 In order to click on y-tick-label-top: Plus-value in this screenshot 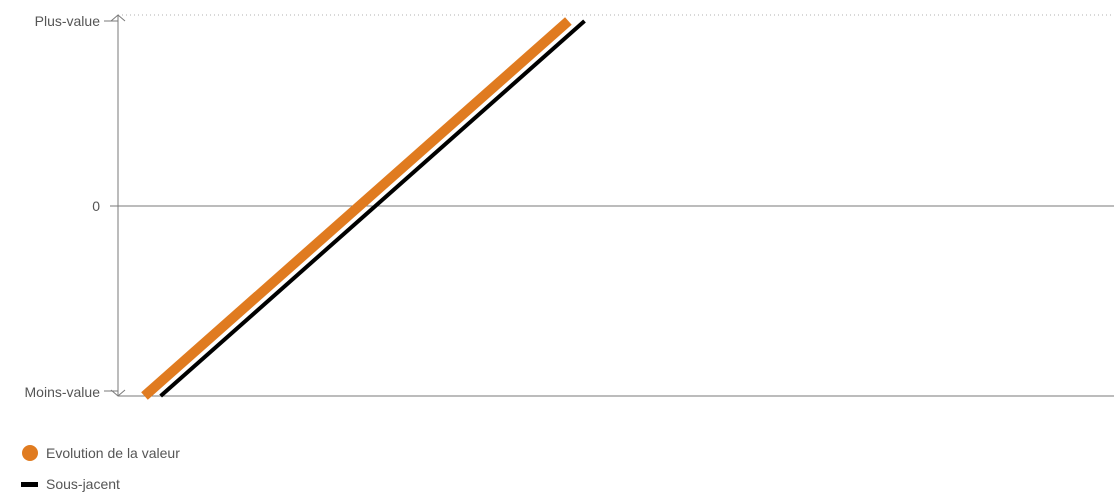, I will do `click(68, 21)`.